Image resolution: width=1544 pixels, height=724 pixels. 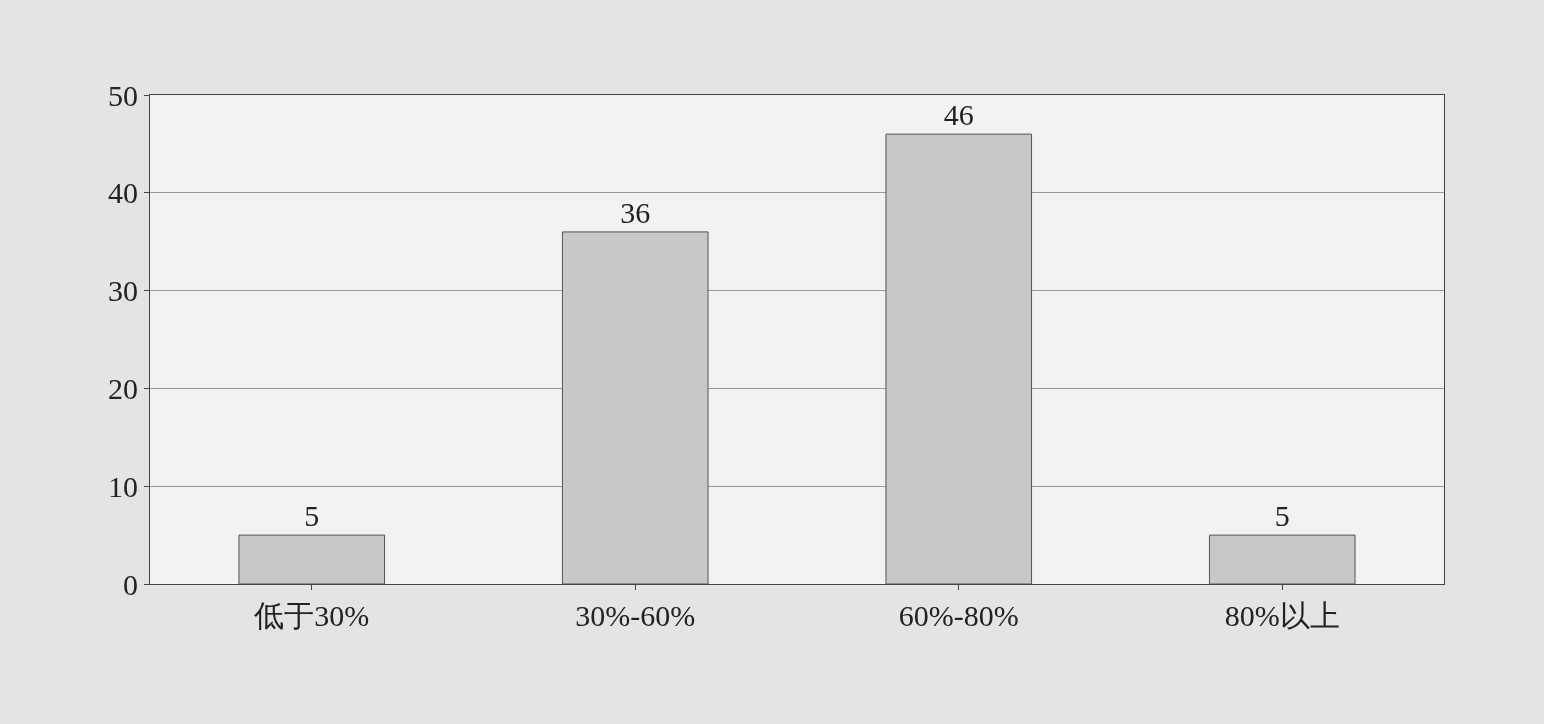 What do you see at coordinates (123, 291) in the screenshot?
I see `y-tick-label: 30` at bounding box center [123, 291].